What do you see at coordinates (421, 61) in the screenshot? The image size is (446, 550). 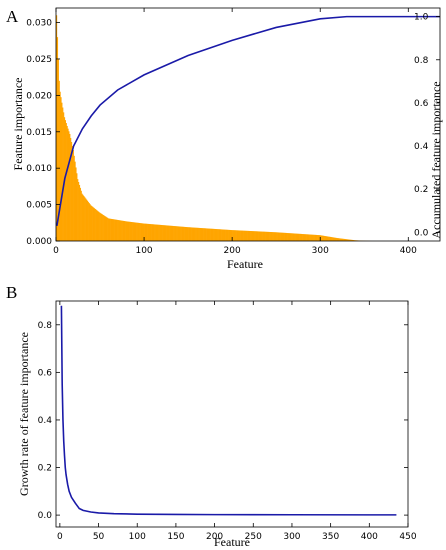 I see `y2-tick-label: 0.8` at bounding box center [421, 61].